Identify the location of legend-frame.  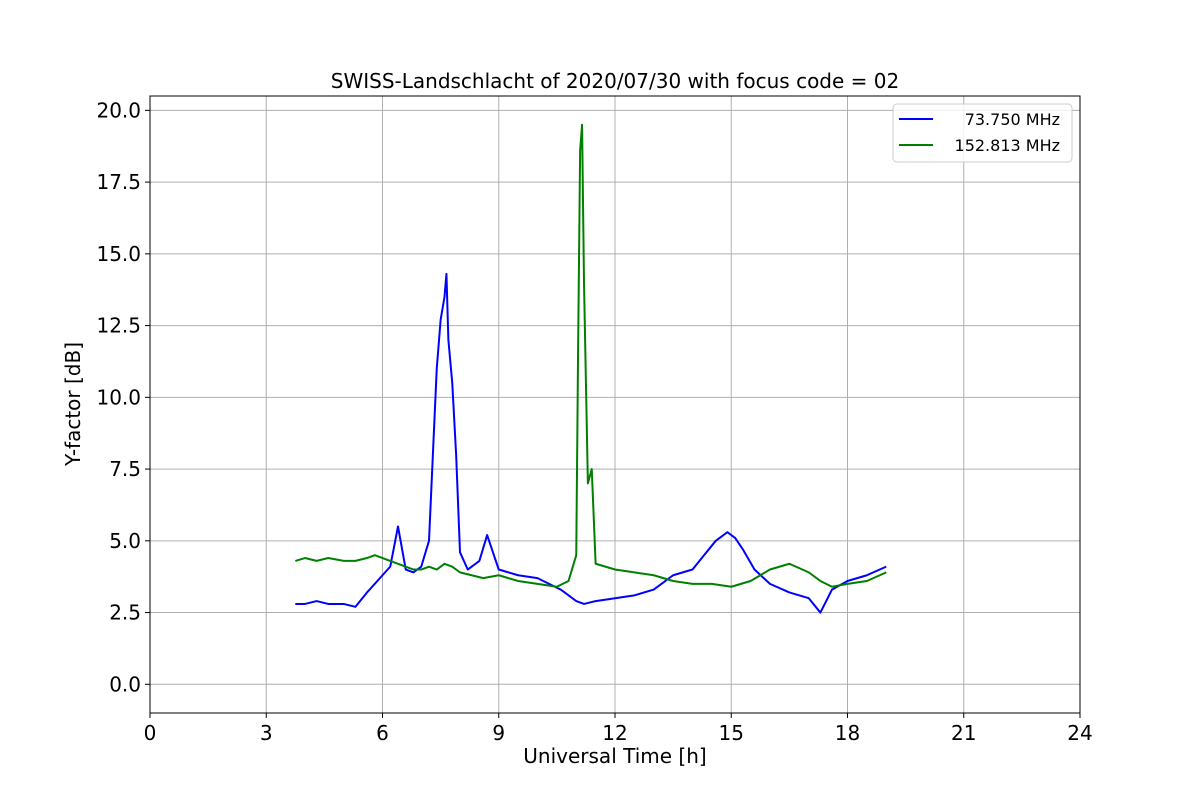
(982, 133).